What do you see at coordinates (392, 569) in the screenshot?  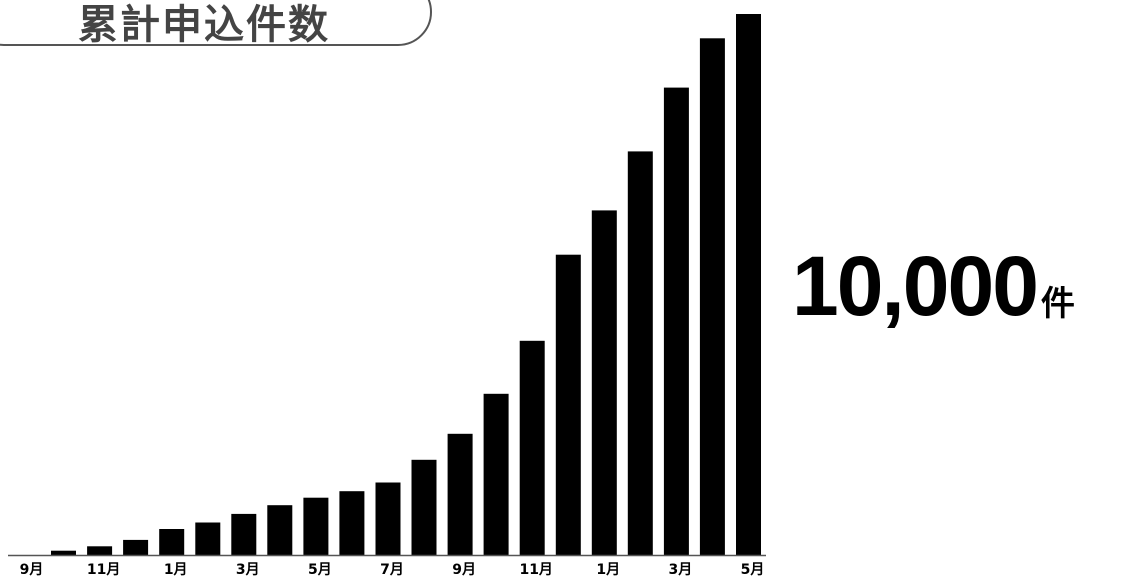 I see `x-tick-label: 7月` at bounding box center [392, 569].